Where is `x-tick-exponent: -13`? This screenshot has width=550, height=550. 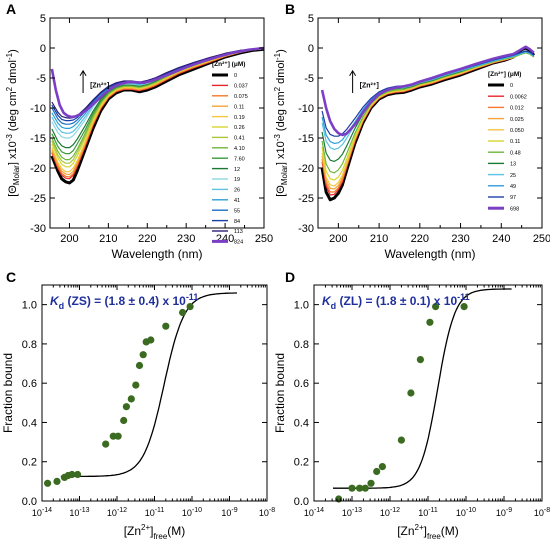 x-tick-exponent: -13 is located at coordinates (84, 510).